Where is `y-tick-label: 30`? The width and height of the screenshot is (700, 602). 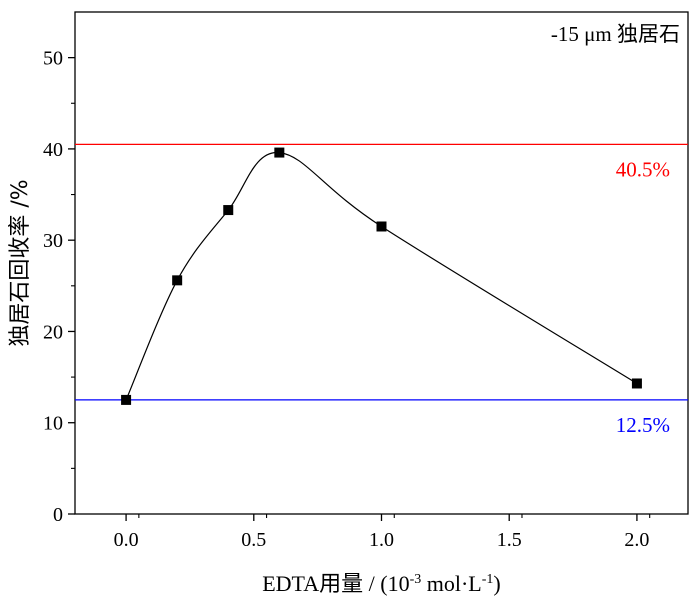 y-tick-label: 30 is located at coordinates (53, 241).